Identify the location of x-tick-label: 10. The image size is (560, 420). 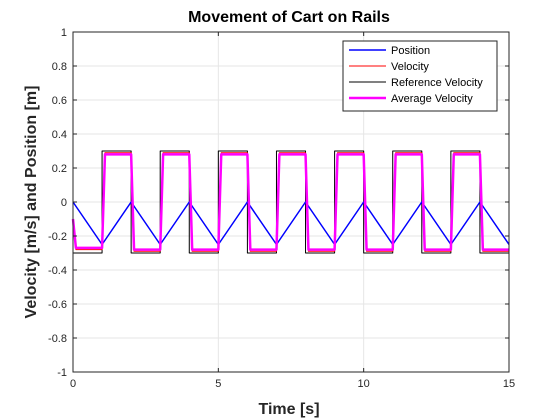
(364, 384).